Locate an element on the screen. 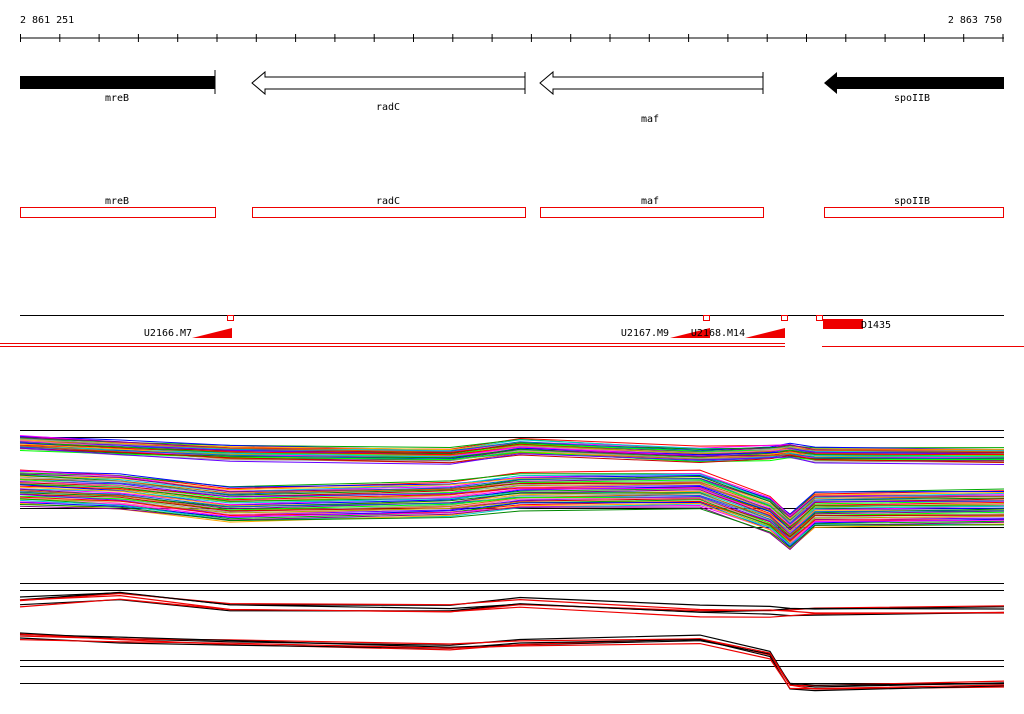 Image resolution: width=1024 pixels, height=714 pixels. feature-label: D1435 is located at coordinates (876, 325).